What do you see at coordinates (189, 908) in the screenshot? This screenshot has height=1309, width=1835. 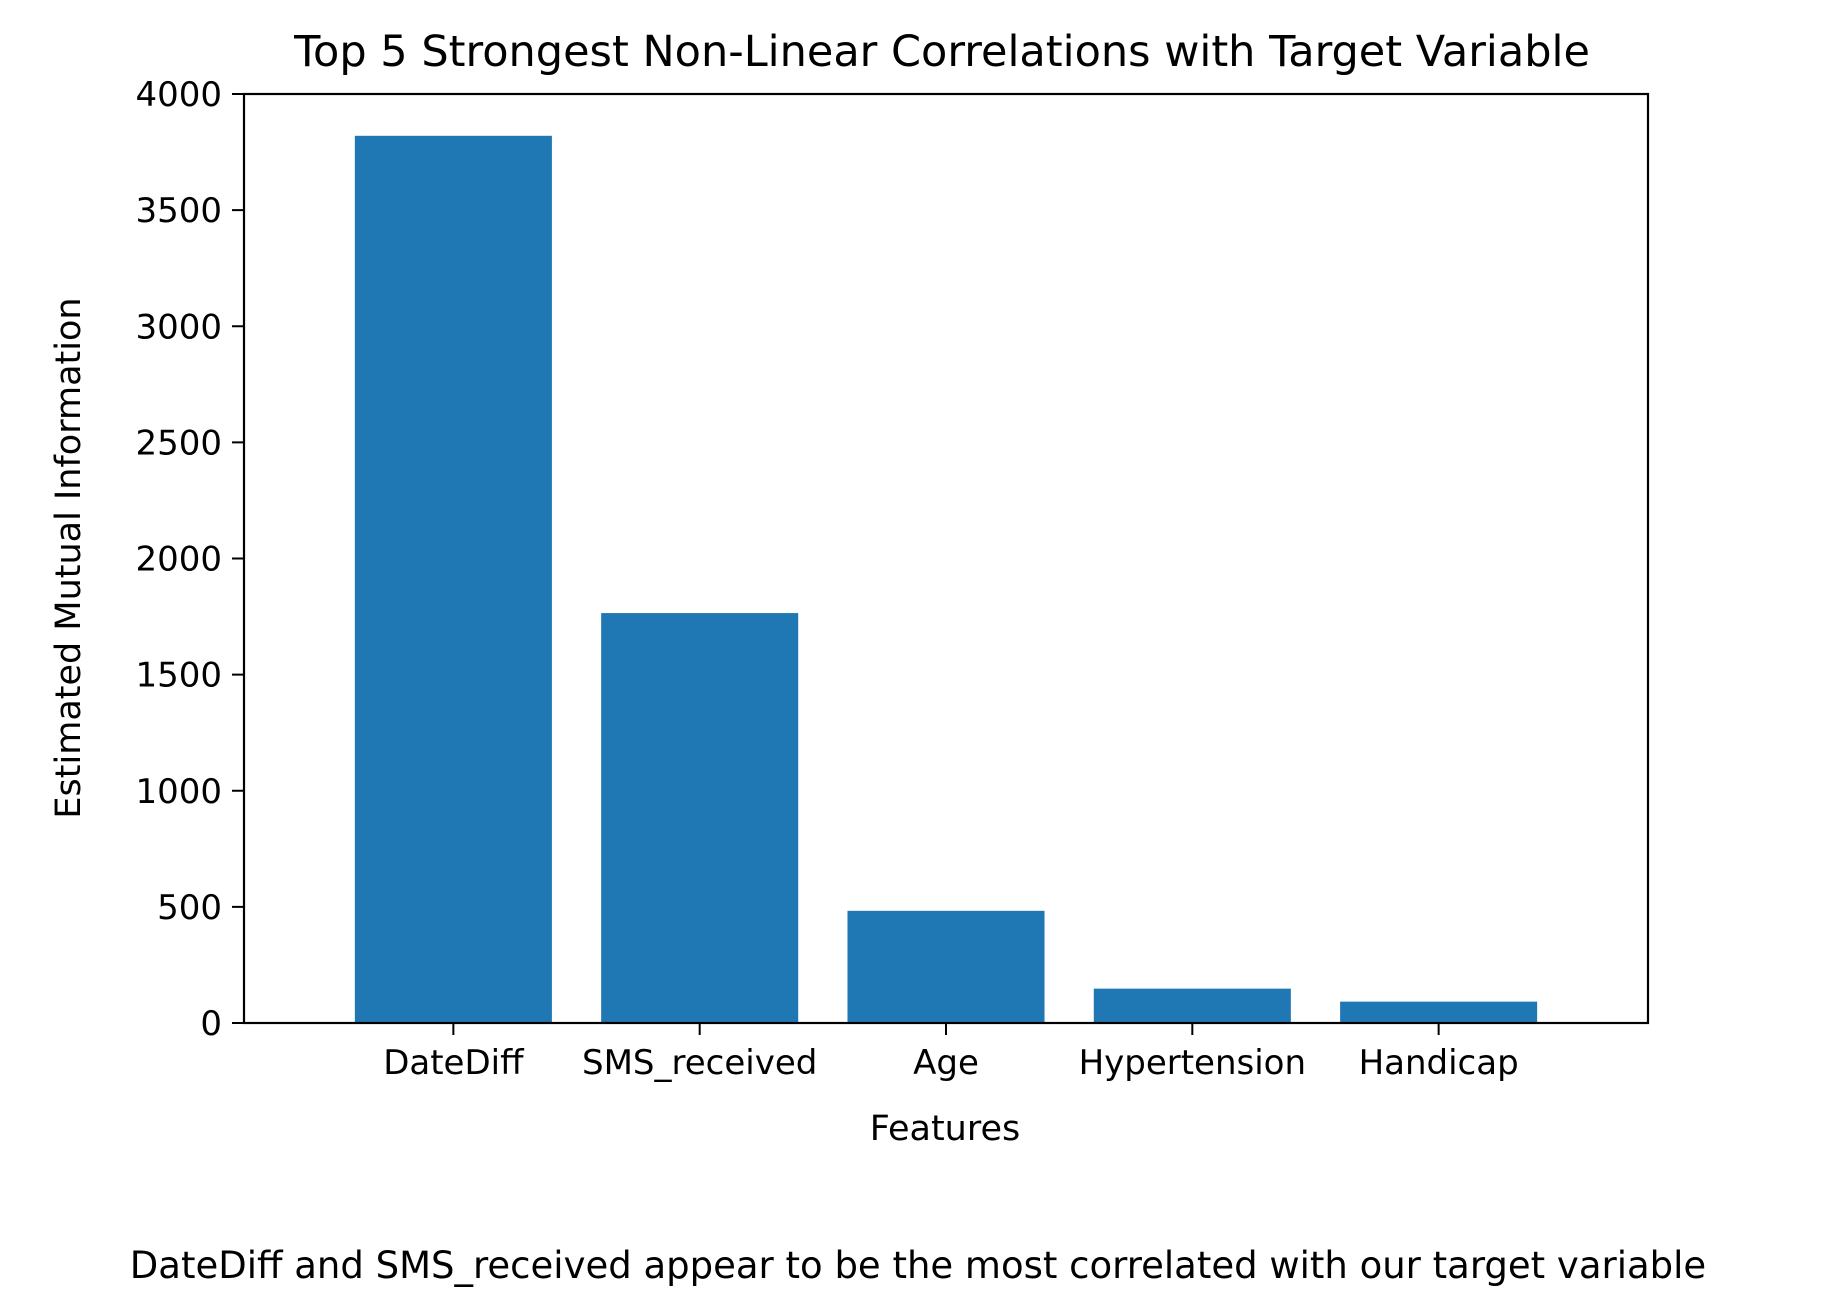 I see `y-tick-label: 500` at bounding box center [189, 908].